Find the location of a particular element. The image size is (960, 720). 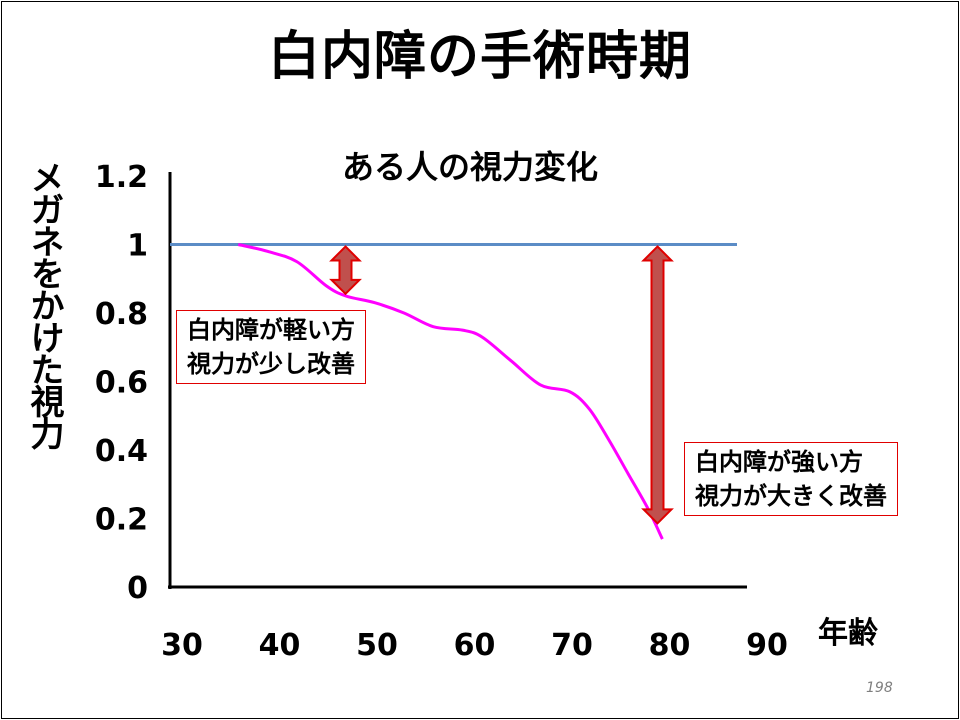

x-axis-label: 年齢 is located at coordinates (848, 633).